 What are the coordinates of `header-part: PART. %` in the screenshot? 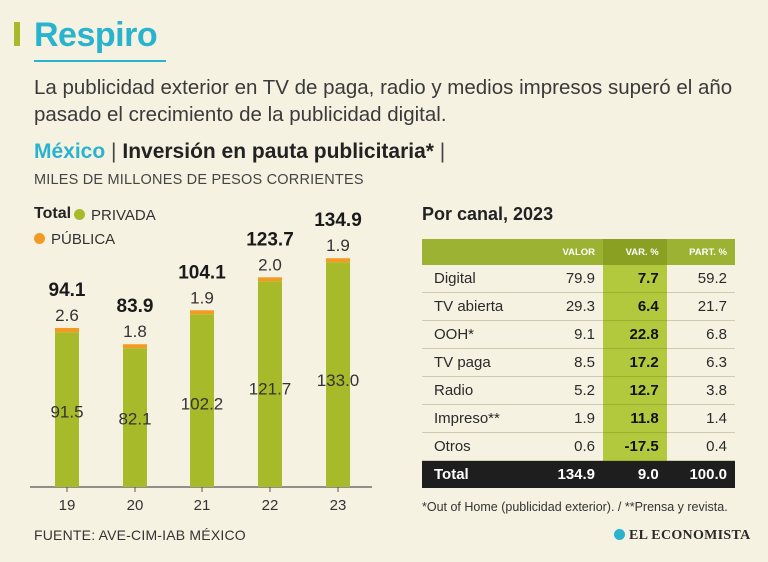 It's located at (700, 252).